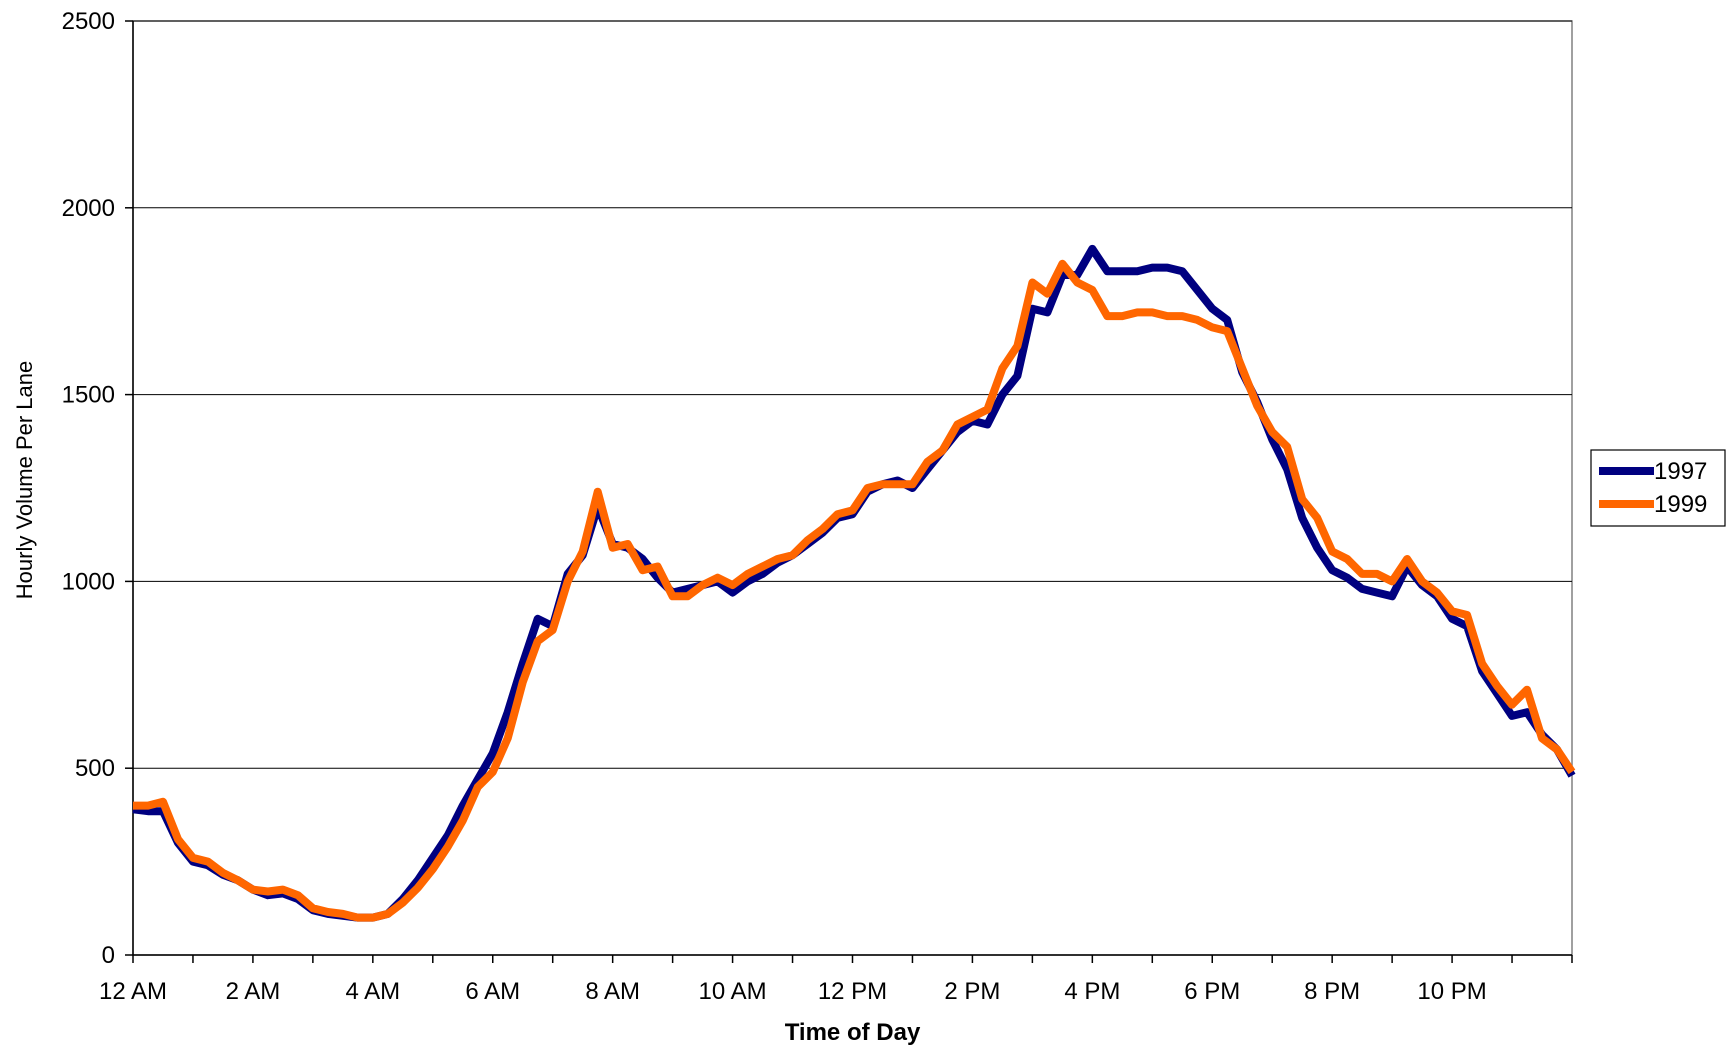  I want to click on legend: 1997 1999, so click(1658, 488).